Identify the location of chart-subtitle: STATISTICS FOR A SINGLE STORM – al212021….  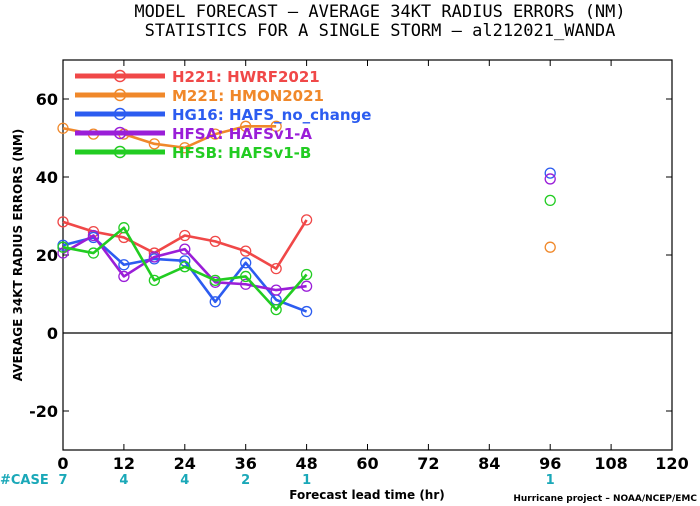
(380, 31).